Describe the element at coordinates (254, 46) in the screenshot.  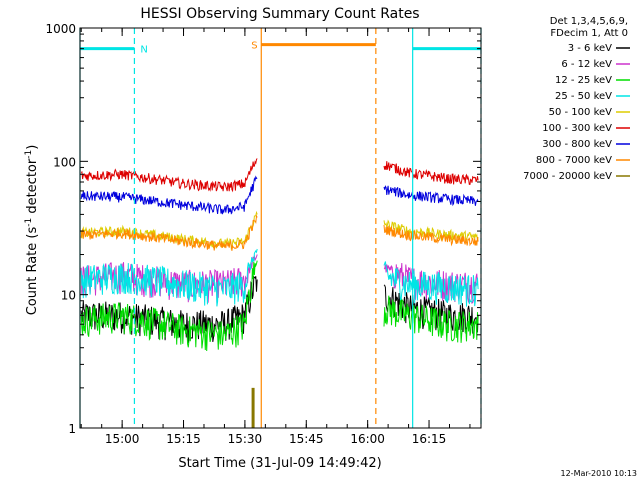
I see `flag-label-S: S` at that location.